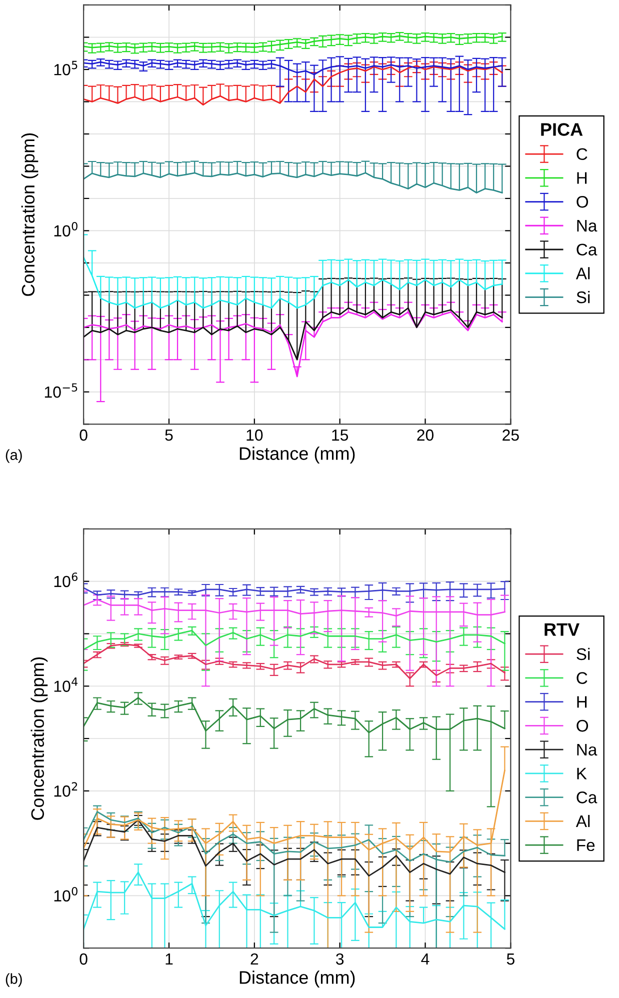 The image size is (619, 998). Describe the element at coordinates (254, 435) in the screenshot. I see `x-tick-label: 10` at that location.